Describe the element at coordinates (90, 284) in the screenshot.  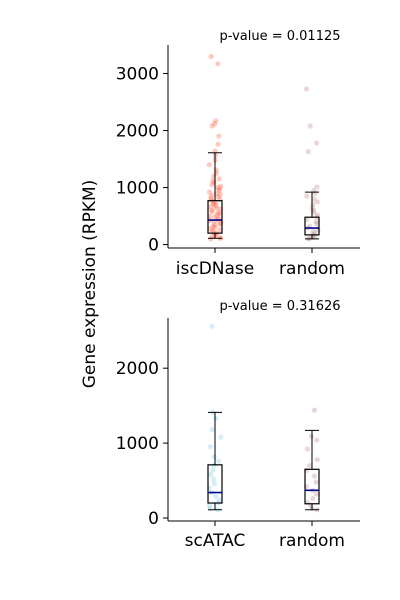
I see `y-axis-label: Gene expression (RPKM)` at that location.